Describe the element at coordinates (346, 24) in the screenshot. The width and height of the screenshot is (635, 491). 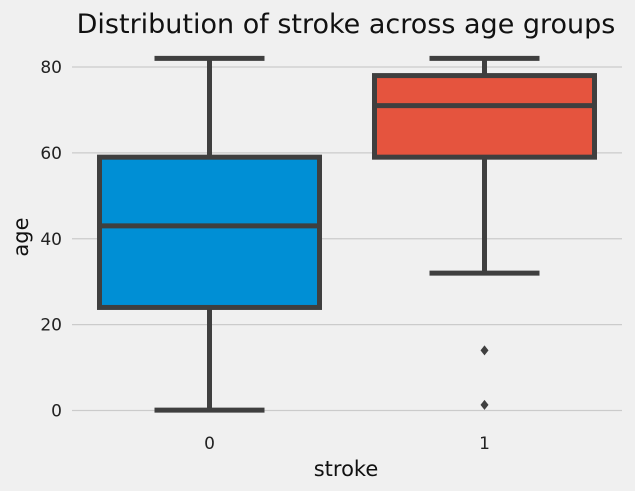
I see `chart-title: Distribution of stroke across age groups` at that location.